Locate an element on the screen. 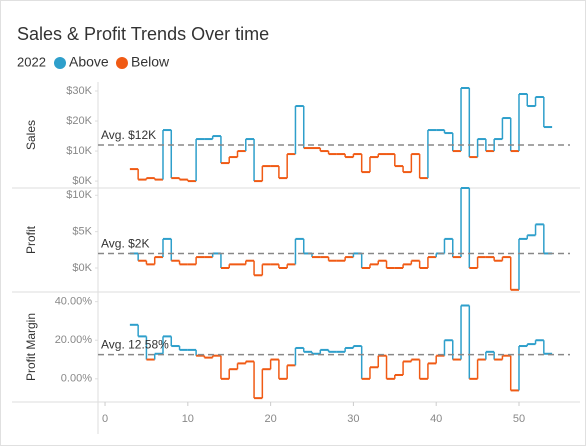 The height and width of the screenshot is (446, 586). average-label: Avg. $12K is located at coordinates (128, 135).